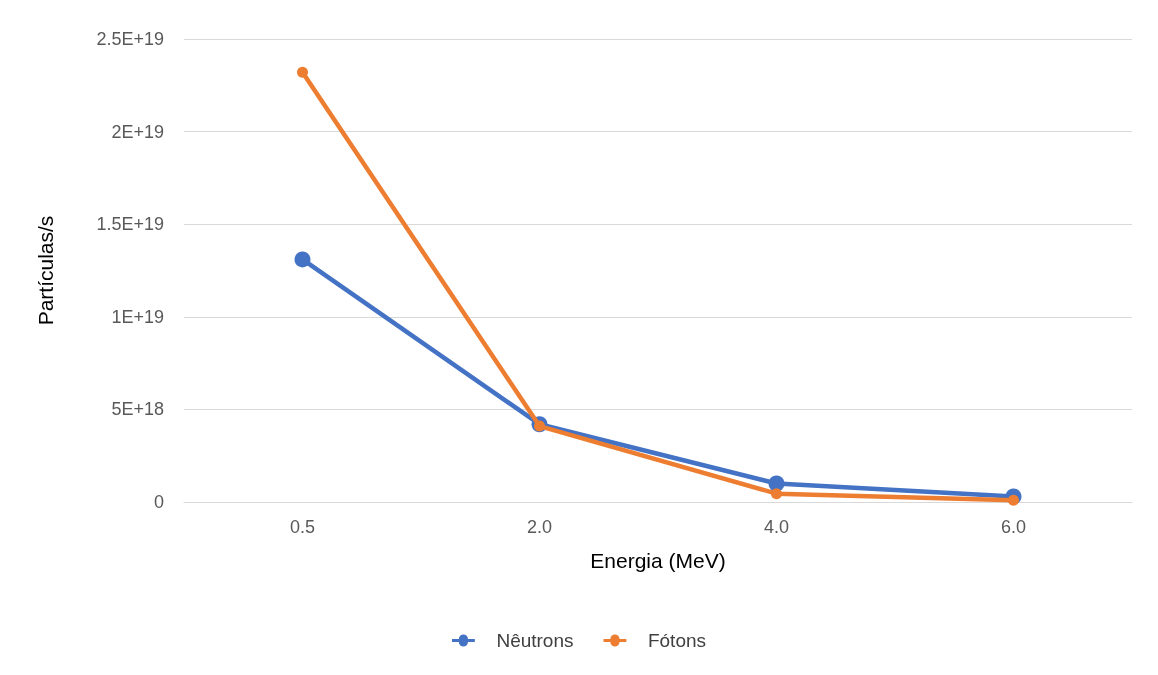 Image resolution: width=1158 pixels, height=675 pixels. Describe the element at coordinates (1013, 527) in the screenshot. I see `x-tick-label: 6.0` at that location.